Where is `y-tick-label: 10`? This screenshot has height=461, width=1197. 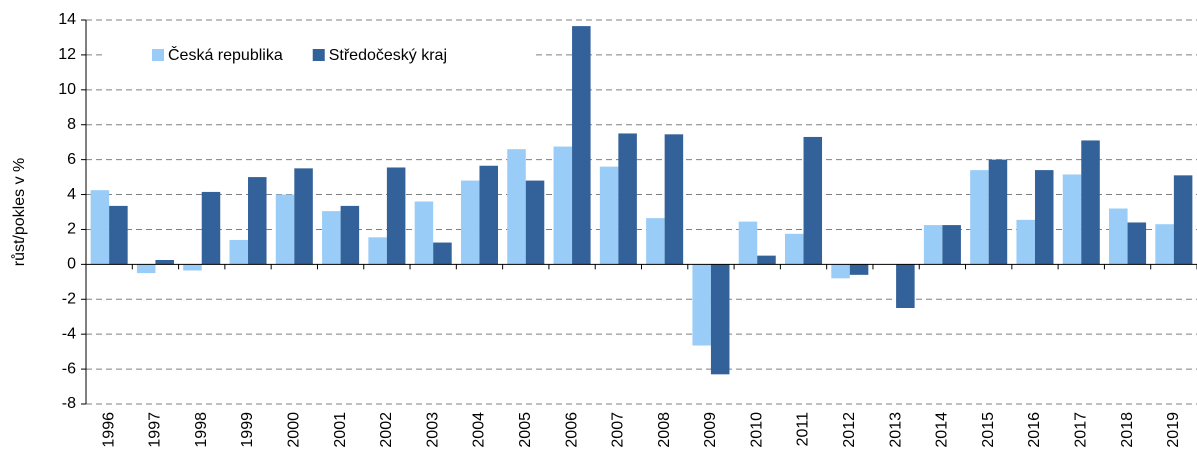
y-tick-label: 10 is located at coordinates (67, 89).